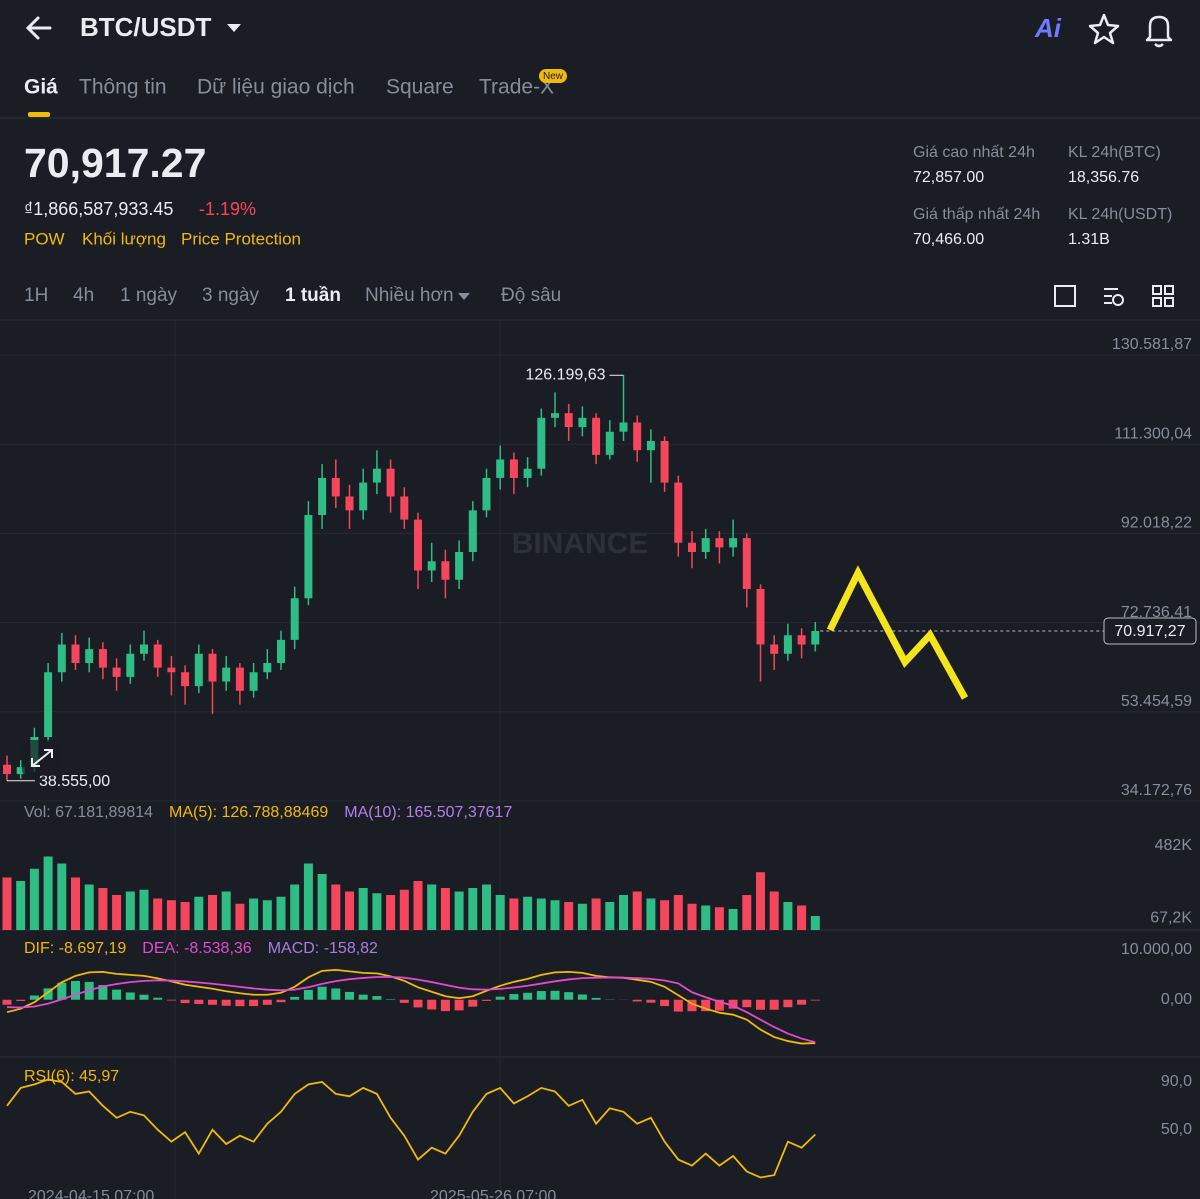 The width and height of the screenshot is (1200, 1199). I want to click on y-tick-label: 130.581,87, so click(1152, 344).